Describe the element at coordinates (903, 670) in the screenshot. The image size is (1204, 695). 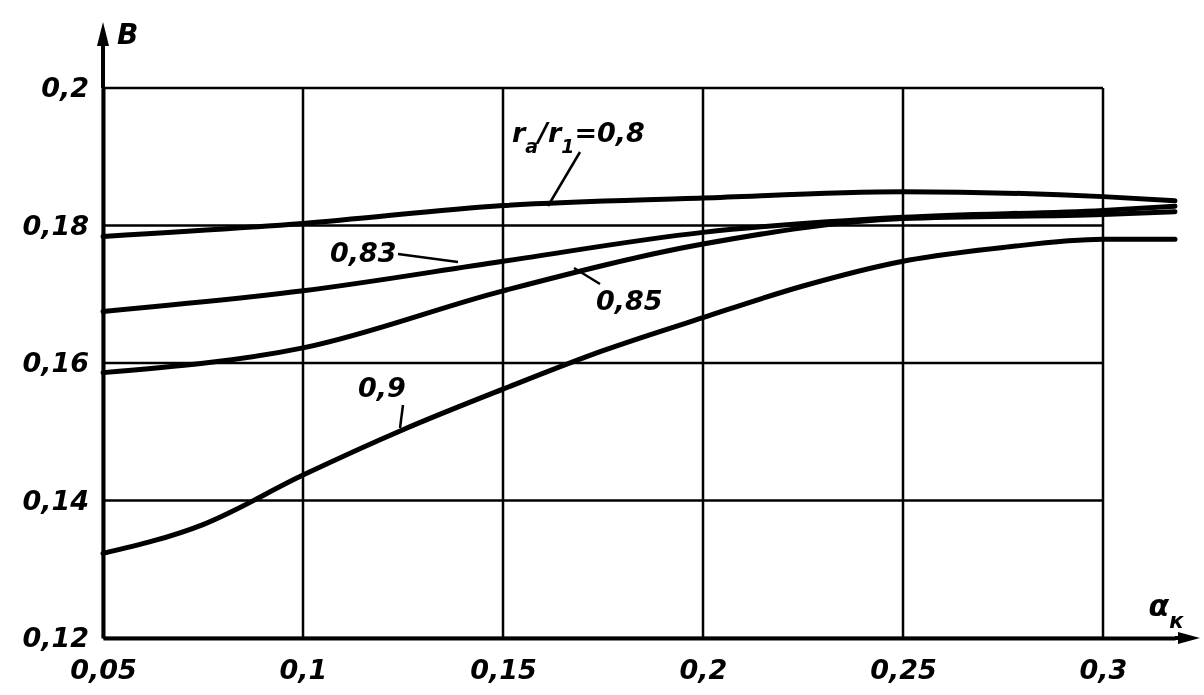
I see `x-tick-label: 0,25` at that location.